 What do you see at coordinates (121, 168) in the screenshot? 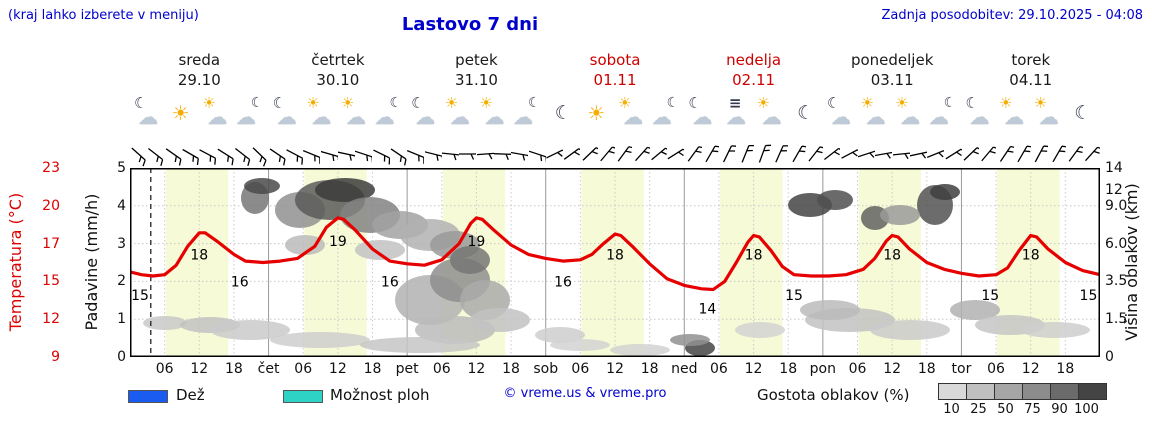
I see `precip-tick: 5` at bounding box center [121, 168].